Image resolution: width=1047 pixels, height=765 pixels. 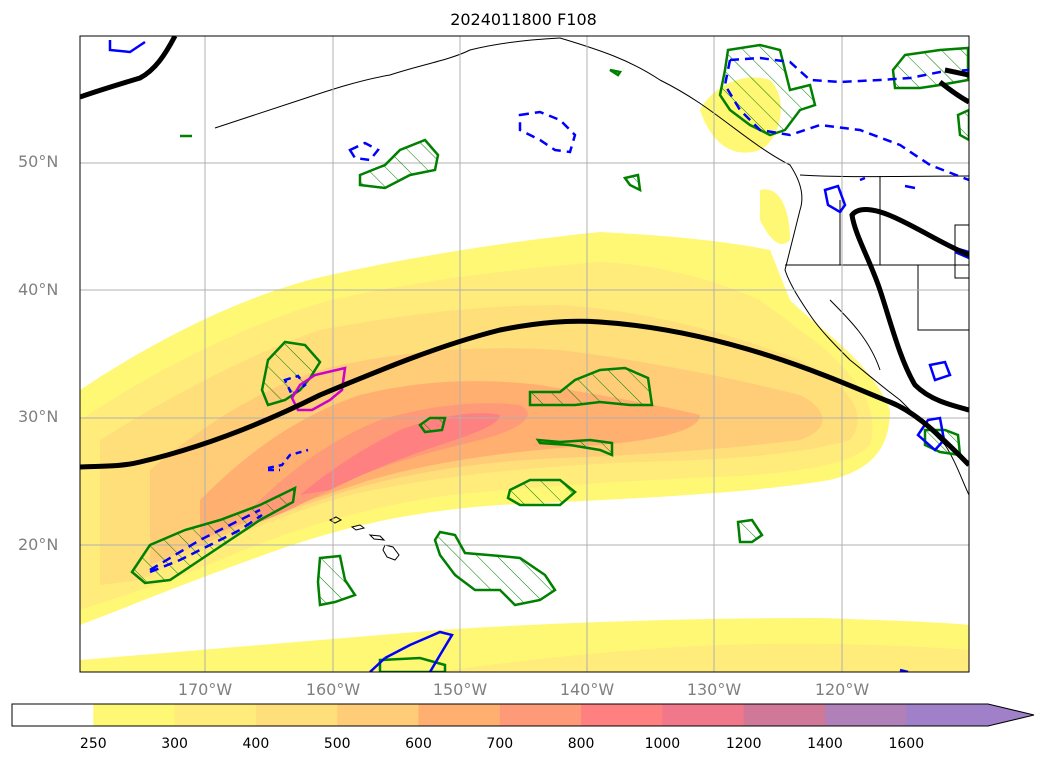 What do you see at coordinates (714, 689) in the screenshot?
I see `lon-label-130w: 130°W` at bounding box center [714, 689].